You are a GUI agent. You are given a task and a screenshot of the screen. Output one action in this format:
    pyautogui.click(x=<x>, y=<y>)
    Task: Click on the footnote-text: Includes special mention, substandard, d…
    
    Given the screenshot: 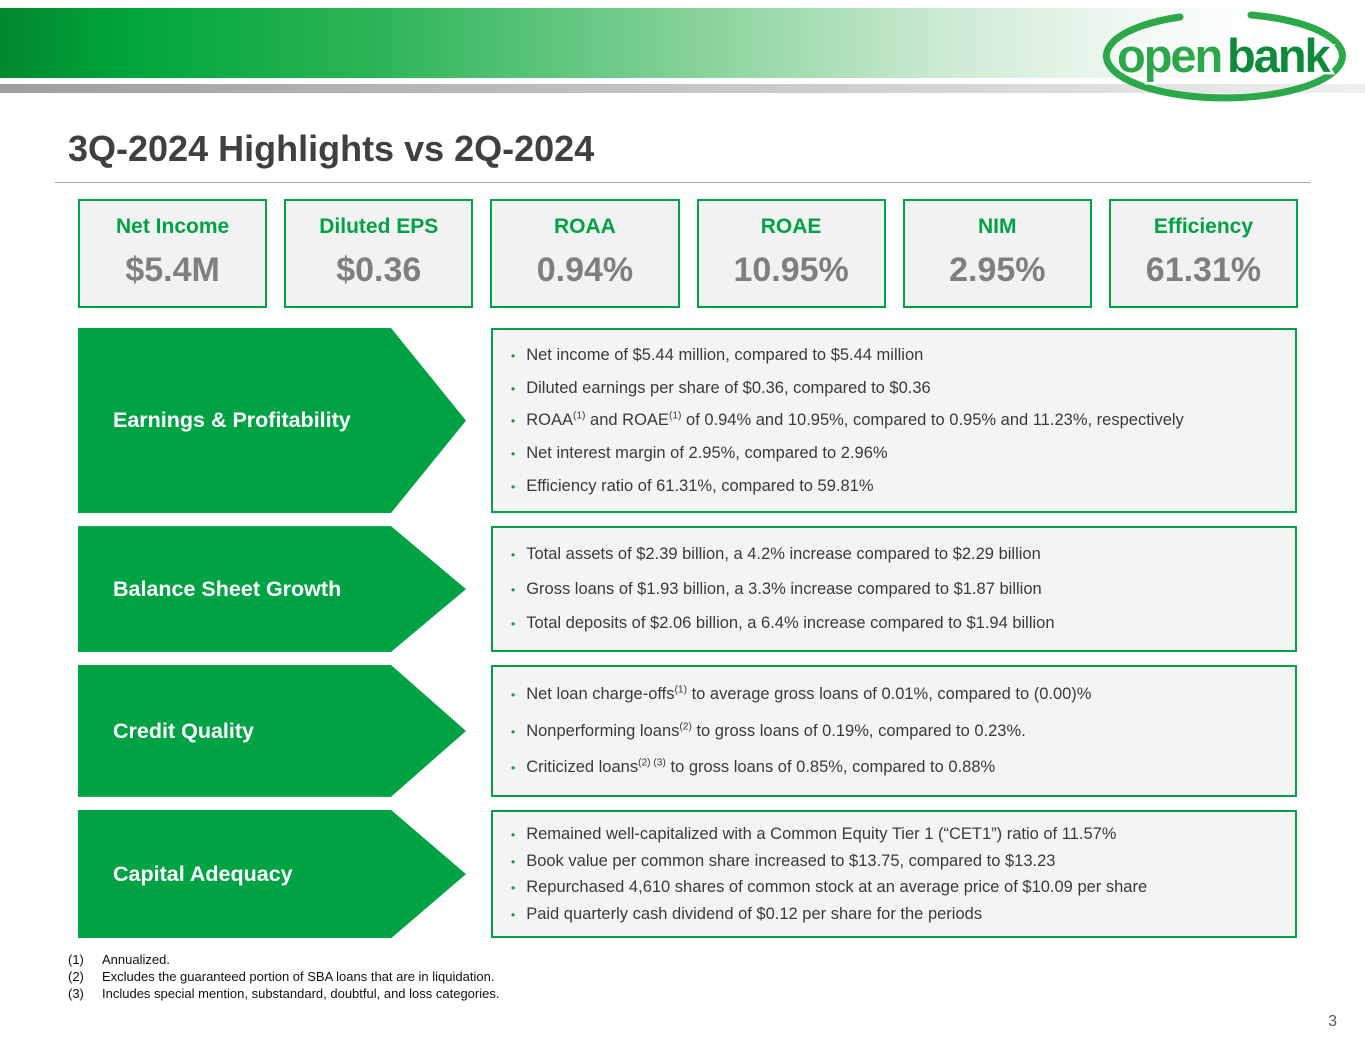 What is the action you would take?
    pyautogui.click(x=301, y=993)
    